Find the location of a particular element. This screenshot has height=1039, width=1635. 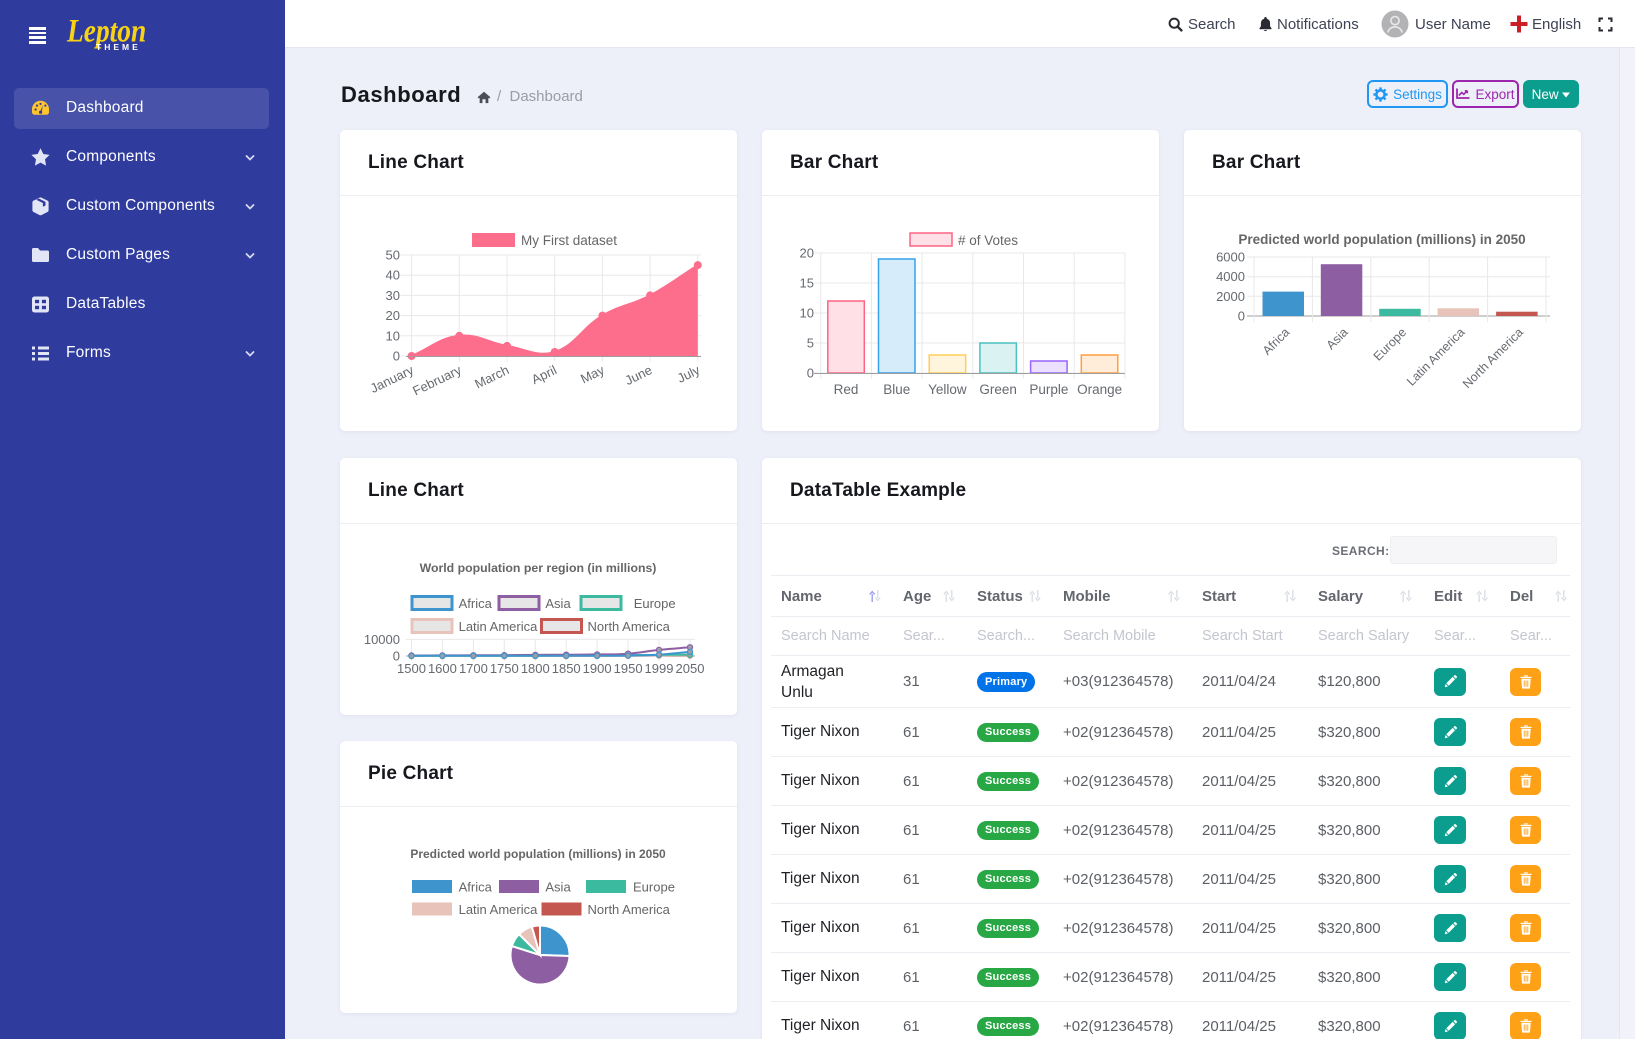

svg-text: January is located at coordinates (392, 379).